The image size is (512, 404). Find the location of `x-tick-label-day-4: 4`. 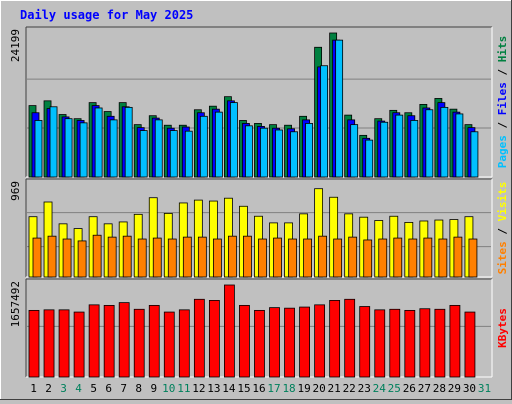

x-tick-label-day-4: 4 is located at coordinates (78, 388).